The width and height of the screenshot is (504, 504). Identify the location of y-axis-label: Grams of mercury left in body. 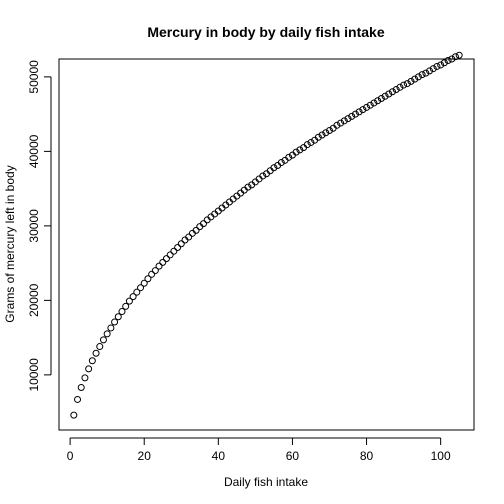
(10, 243).